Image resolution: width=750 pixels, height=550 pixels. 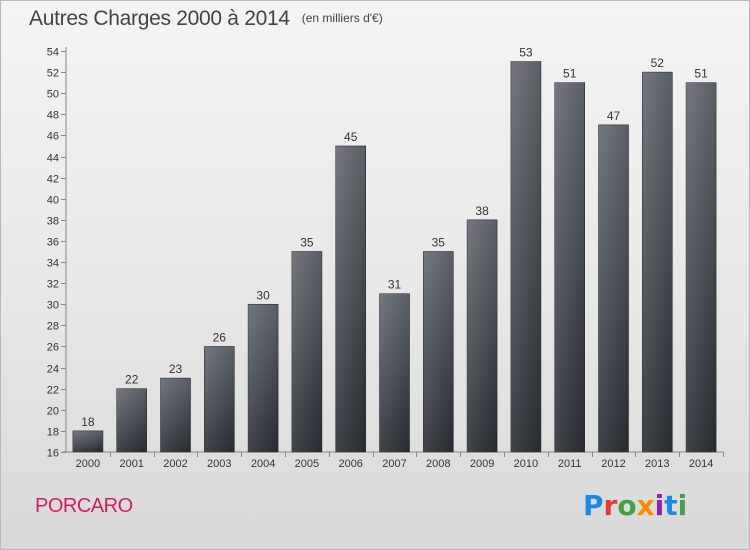 What do you see at coordinates (593, 505) in the screenshot?
I see `logo-letter: P` at bounding box center [593, 505].